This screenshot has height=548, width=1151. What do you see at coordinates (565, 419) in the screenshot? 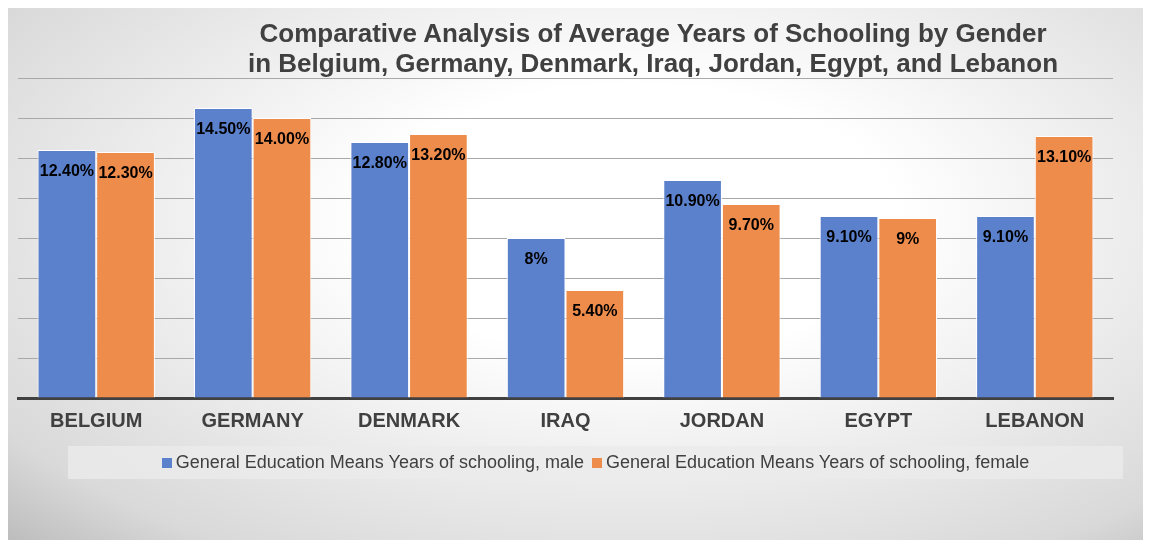
I see `x-tick-label: IRAQ` at bounding box center [565, 419].